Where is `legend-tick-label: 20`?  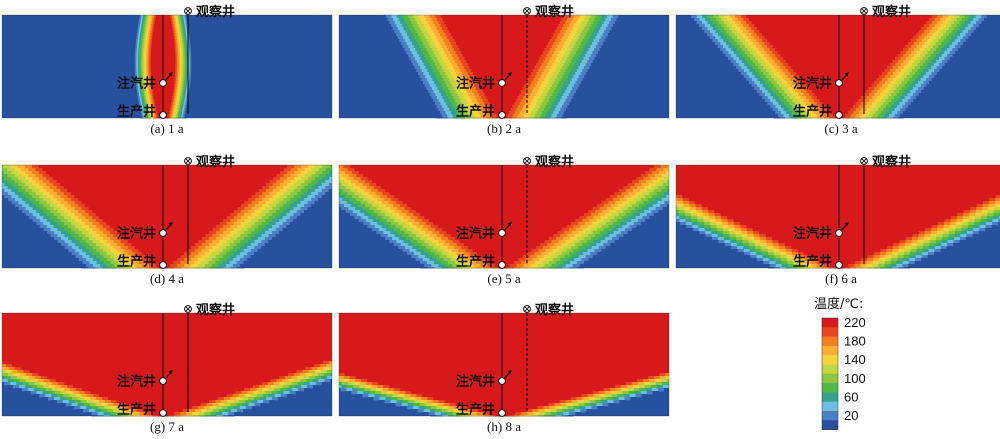
legend-tick-label: 20 is located at coordinates (851, 415).